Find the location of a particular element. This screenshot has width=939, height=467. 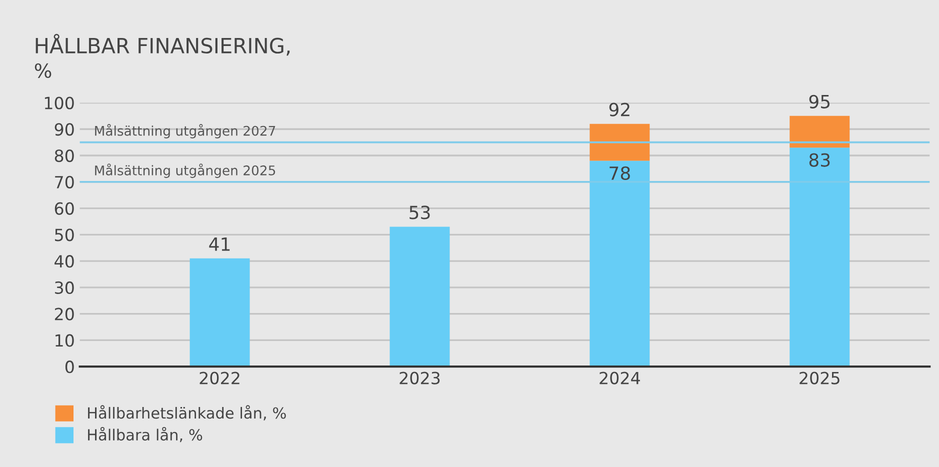

y-tick-label: 90 is located at coordinates (64, 129).